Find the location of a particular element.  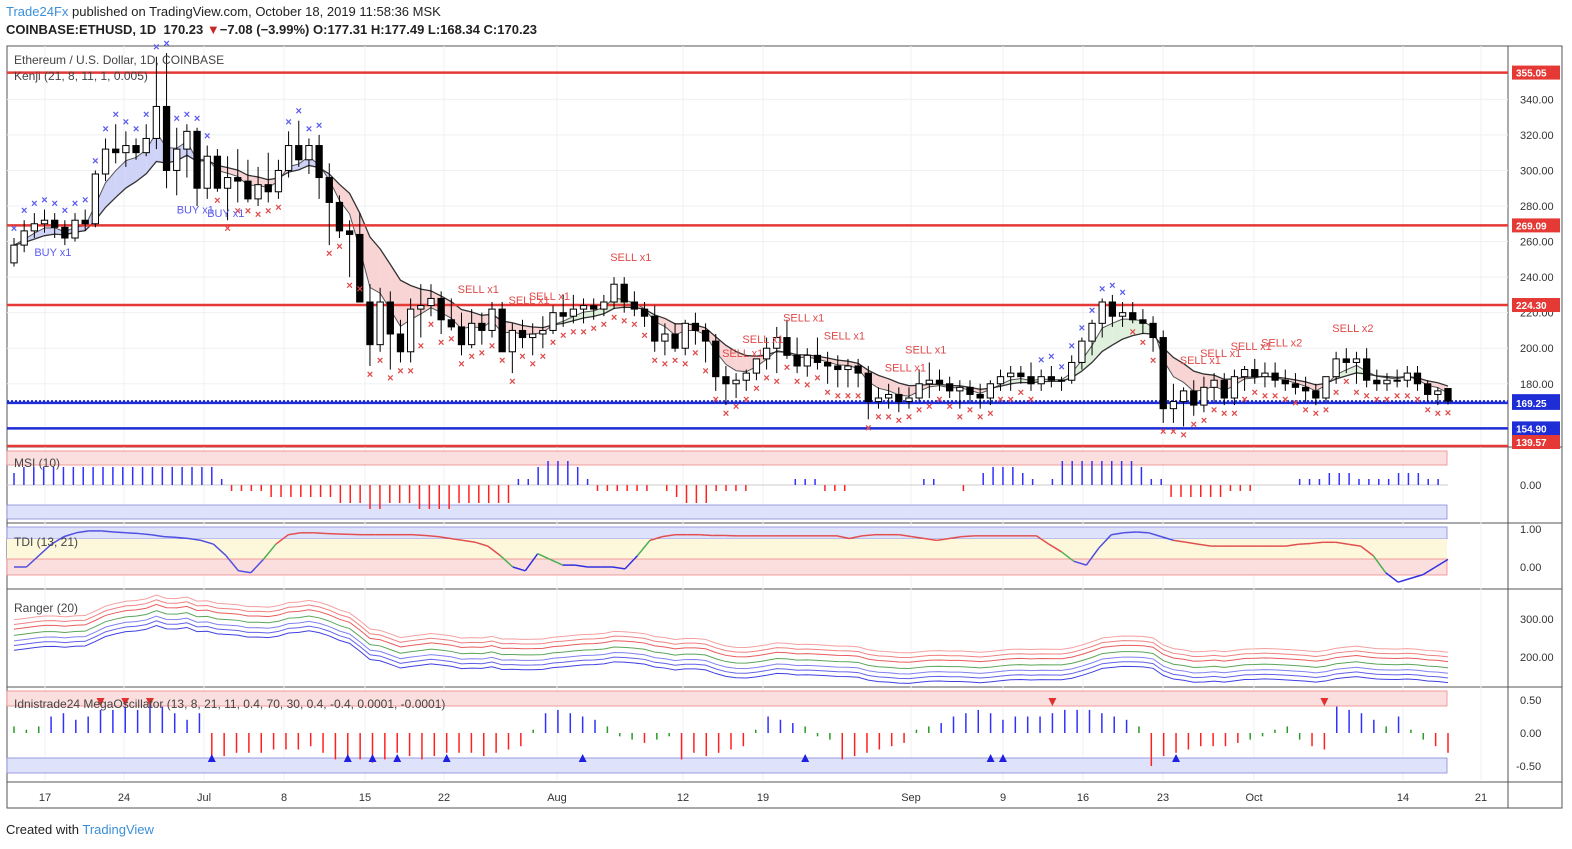

tdi-tick-label: 1.00 is located at coordinates (1530, 530).